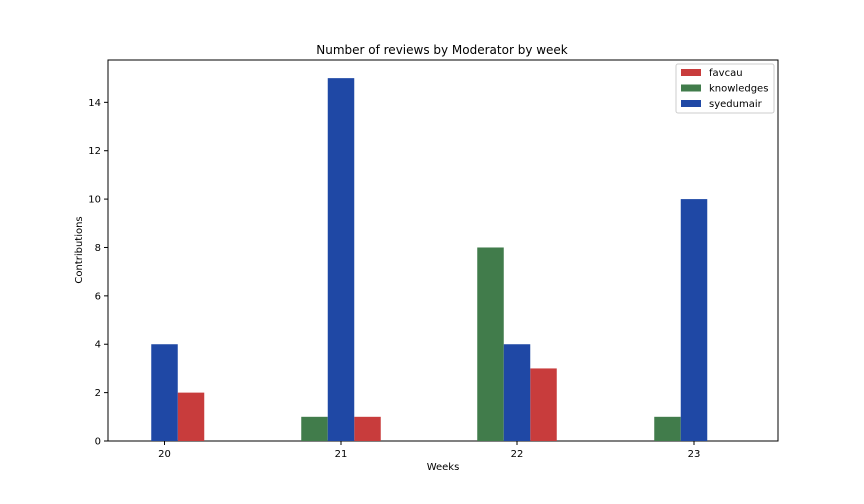 This screenshot has height=504, width=864. I want to click on x-axis-label: Weeks, so click(443, 467).